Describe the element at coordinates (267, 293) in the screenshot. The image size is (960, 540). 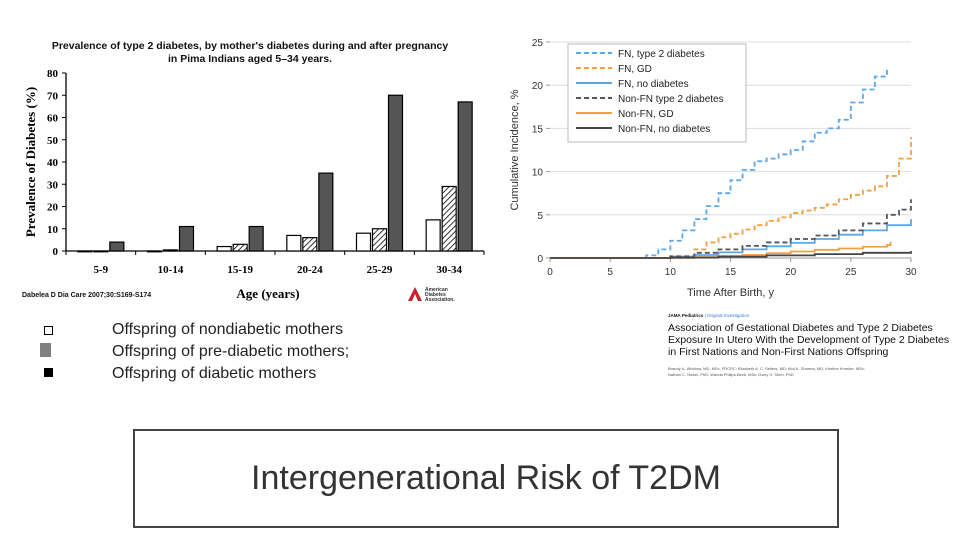
I see `x-axis-label: Age (years)` at that location.